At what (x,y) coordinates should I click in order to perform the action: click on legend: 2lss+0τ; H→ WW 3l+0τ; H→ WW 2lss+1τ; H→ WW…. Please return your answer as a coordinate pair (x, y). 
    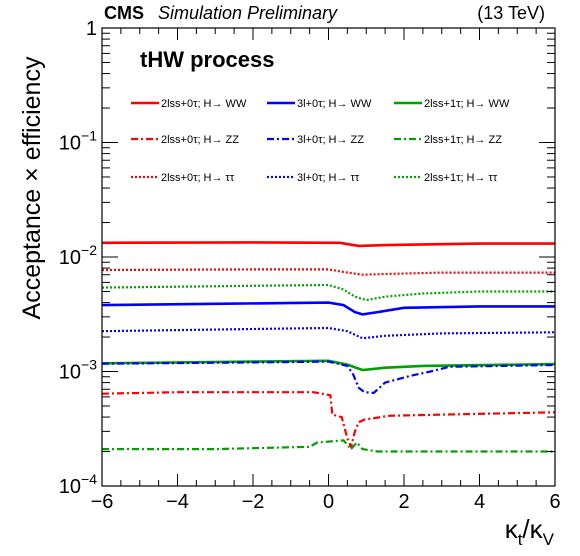
    Looking at the image, I should click on (320, 141).